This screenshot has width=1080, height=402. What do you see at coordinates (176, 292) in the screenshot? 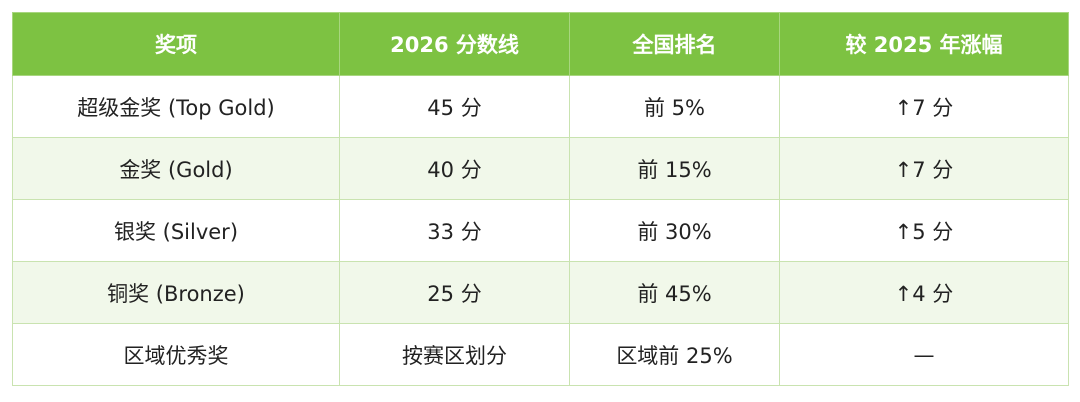
I see `table-cell: 铜奖 (Bronze)` at bounding box center [176, 292].